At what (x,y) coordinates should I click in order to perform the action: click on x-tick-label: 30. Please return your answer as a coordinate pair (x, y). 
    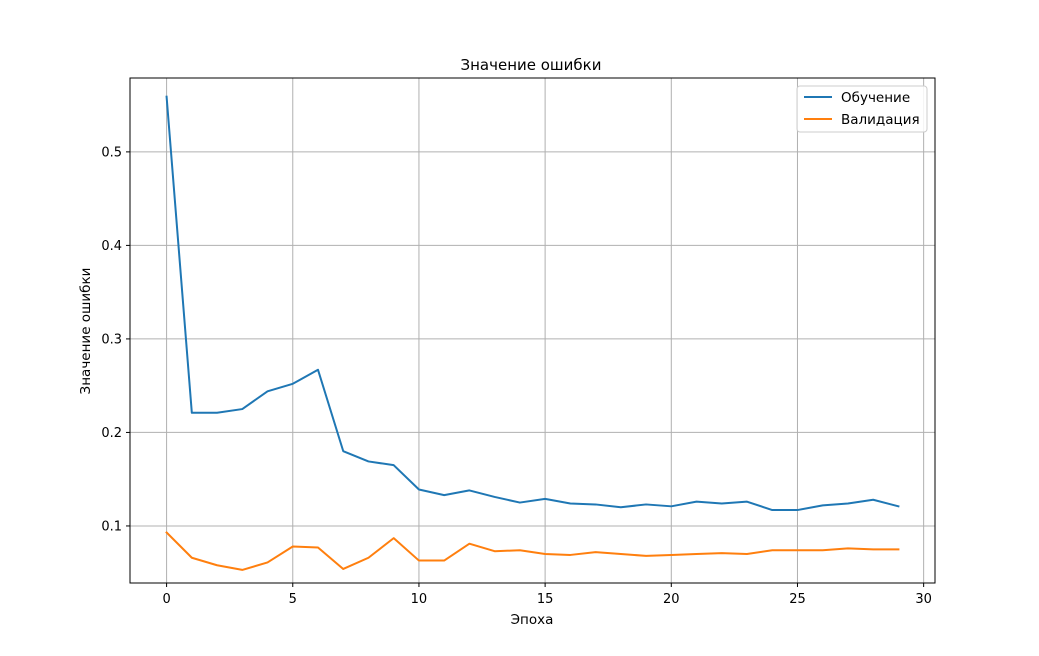
    Looking at the image, I should click on (923, 599).